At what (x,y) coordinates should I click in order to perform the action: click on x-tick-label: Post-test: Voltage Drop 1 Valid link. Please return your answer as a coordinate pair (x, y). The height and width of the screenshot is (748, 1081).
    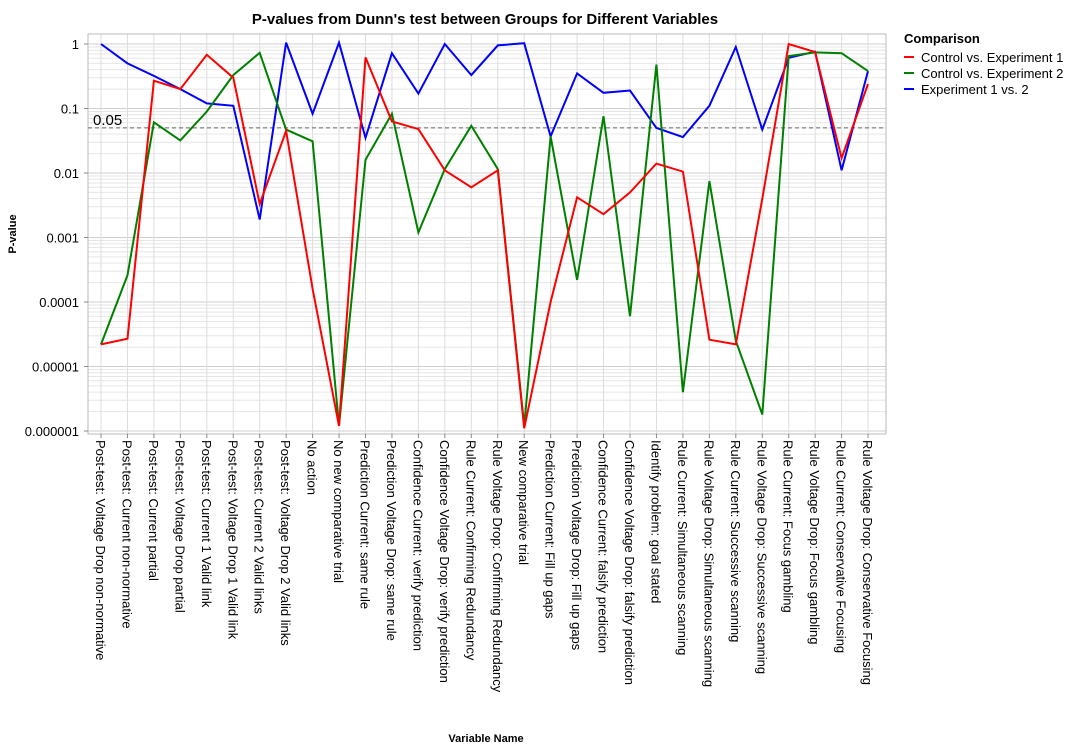
    Looking at the image, I should click on (232, 540).